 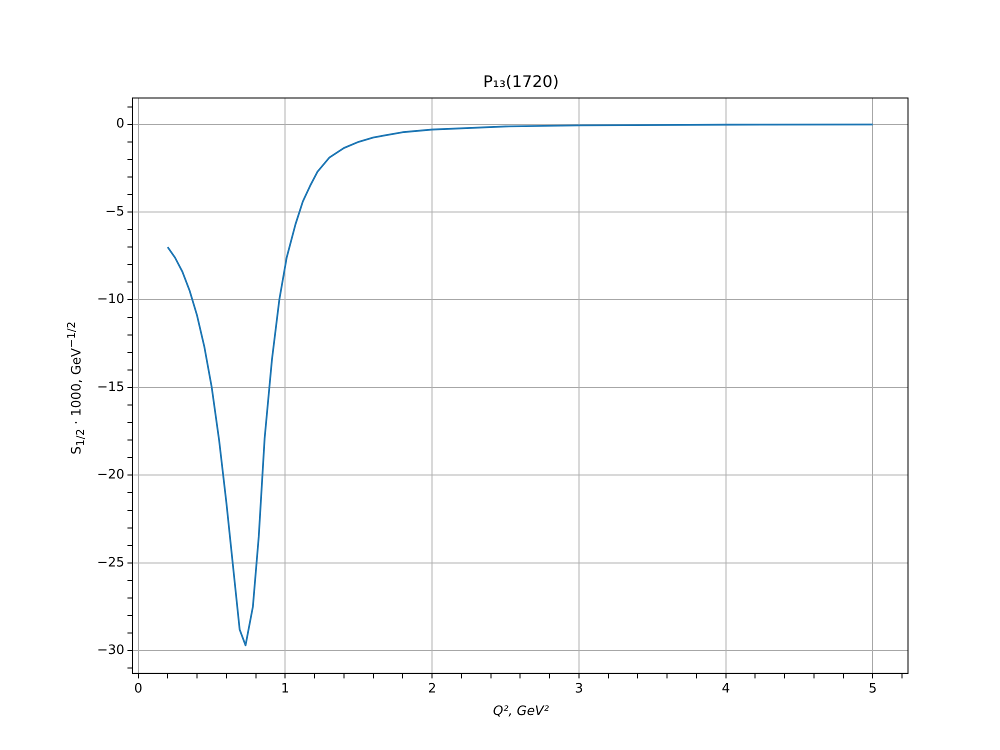 What do you see at coordinates (579, 689) in the screenshot?
I see `x-tick-label: 3` at bounding box center [579, 689].